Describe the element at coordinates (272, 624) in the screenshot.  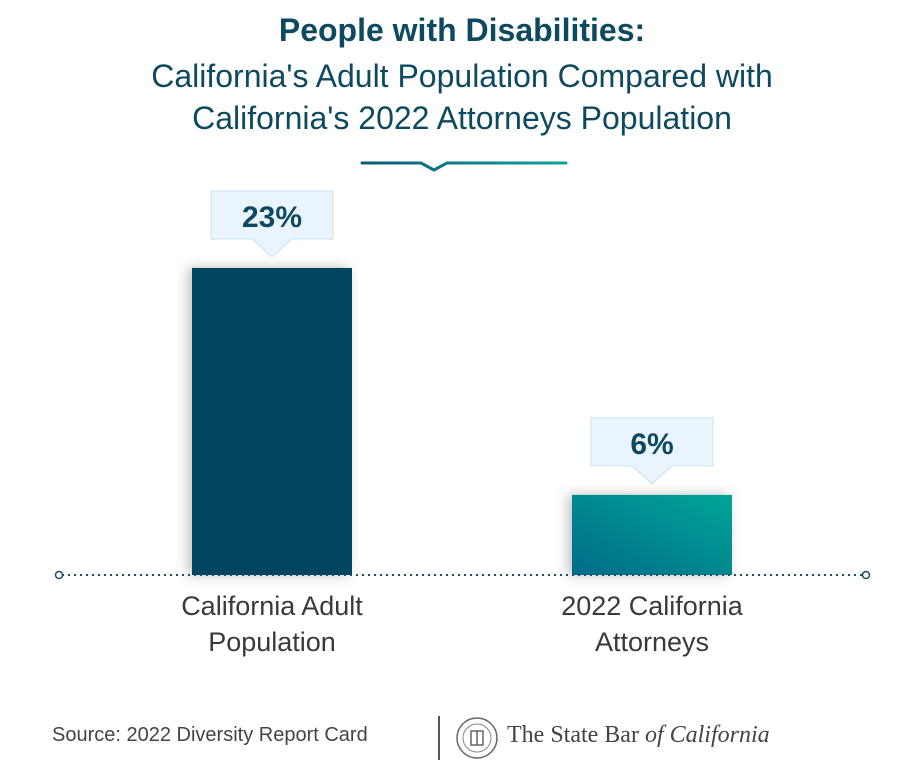
I see `x-tick-label-1: California Adult Population` at that location.